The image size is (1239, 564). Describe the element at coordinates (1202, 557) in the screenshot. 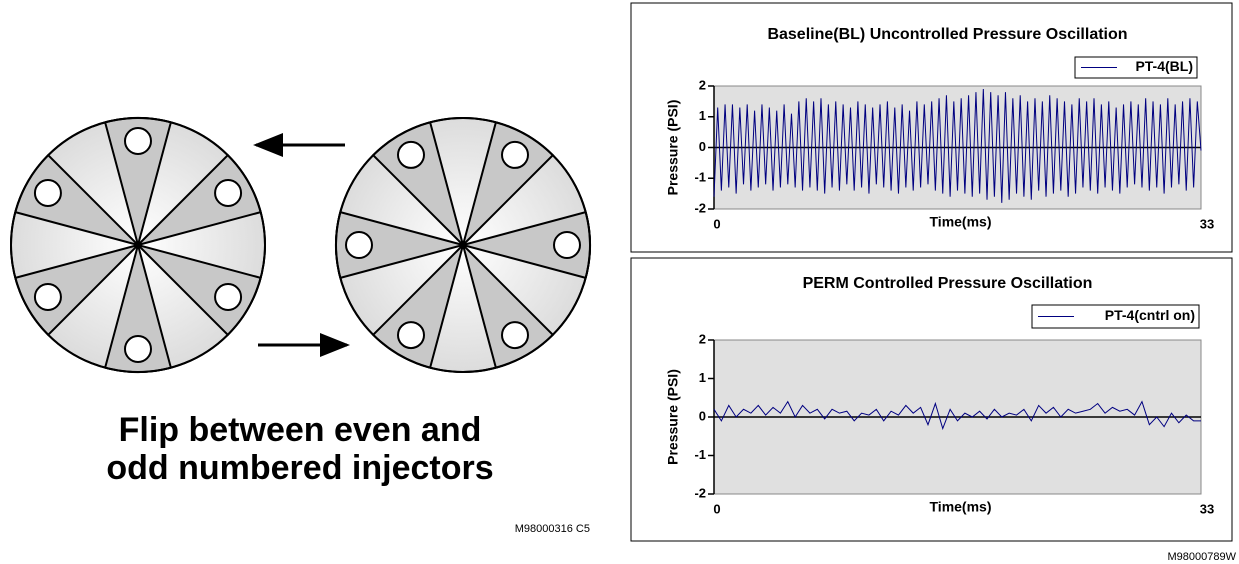

I see `figure-code: M98000789W` at that location.